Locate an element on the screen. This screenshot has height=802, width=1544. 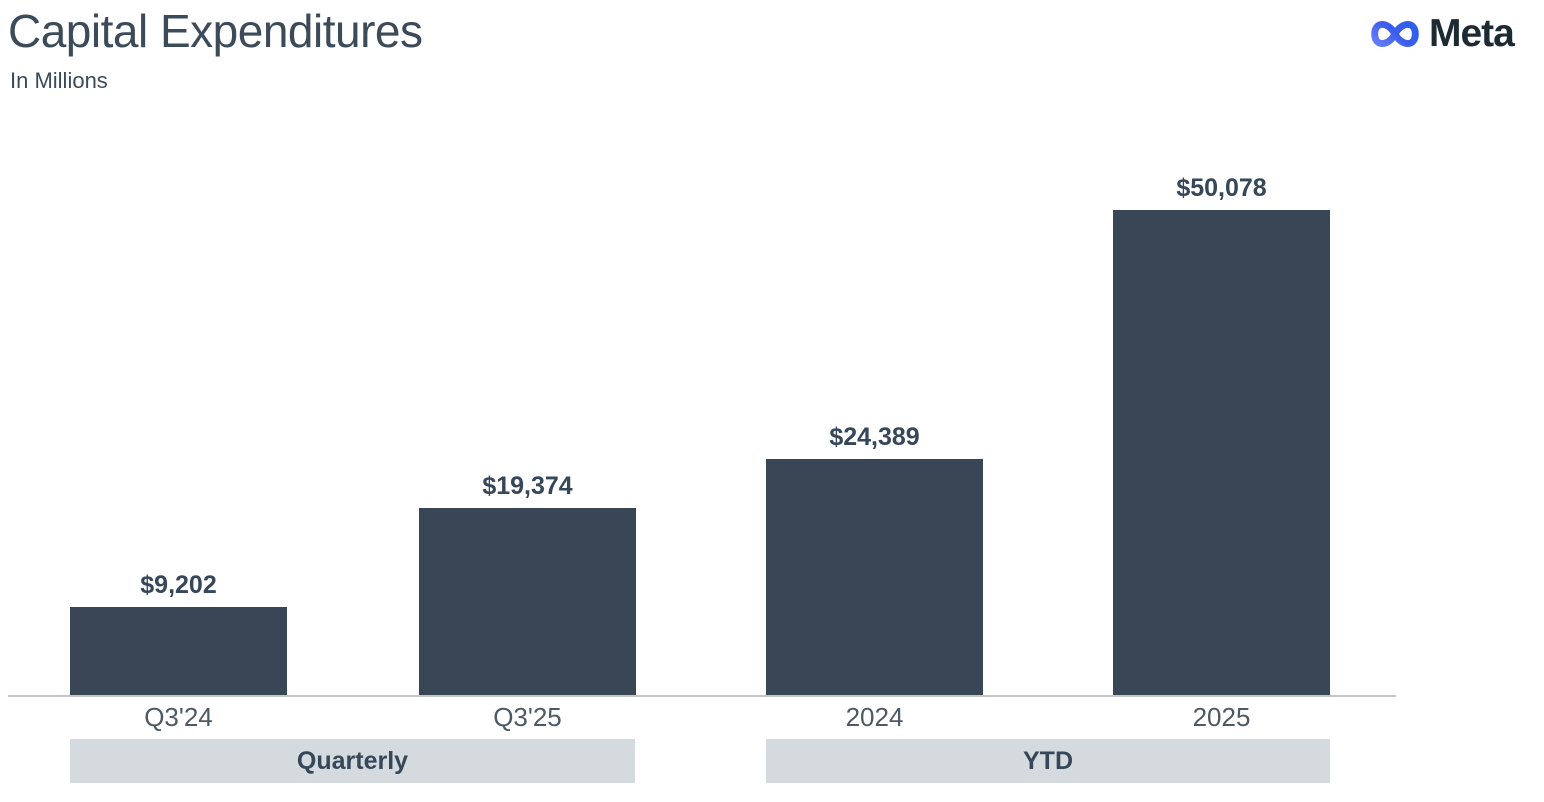
x-tick-label: Q3'24 is located at coordinates (178, 717).